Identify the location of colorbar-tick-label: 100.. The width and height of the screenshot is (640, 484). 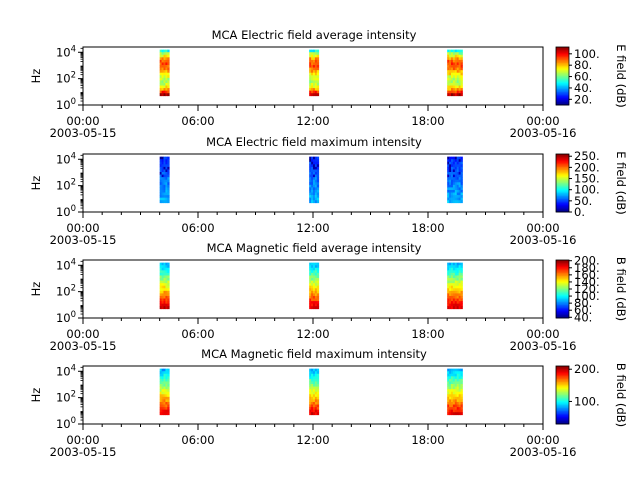
(587, 190).